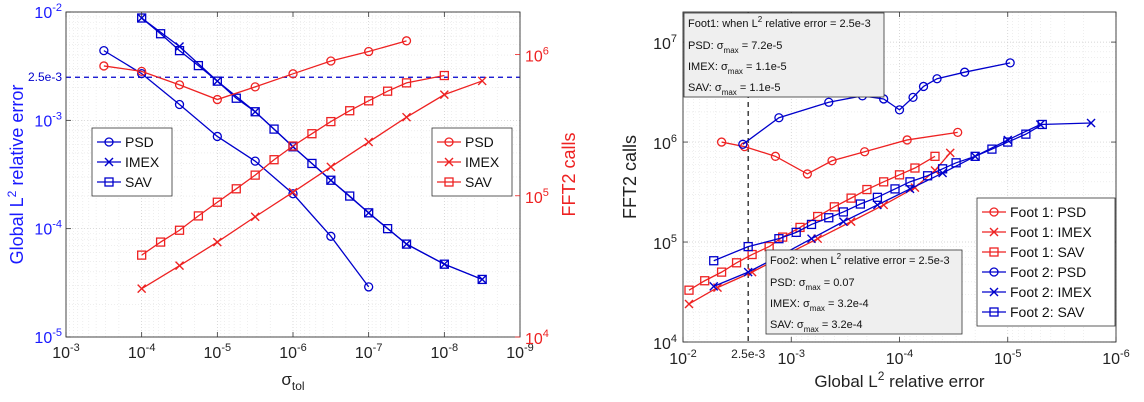 The width and height of the screenshot is (1144, 402). Describe the element at coordinates (48, 12) in the screenshot. I see `y-left-tick-label: 10-2` at that location.